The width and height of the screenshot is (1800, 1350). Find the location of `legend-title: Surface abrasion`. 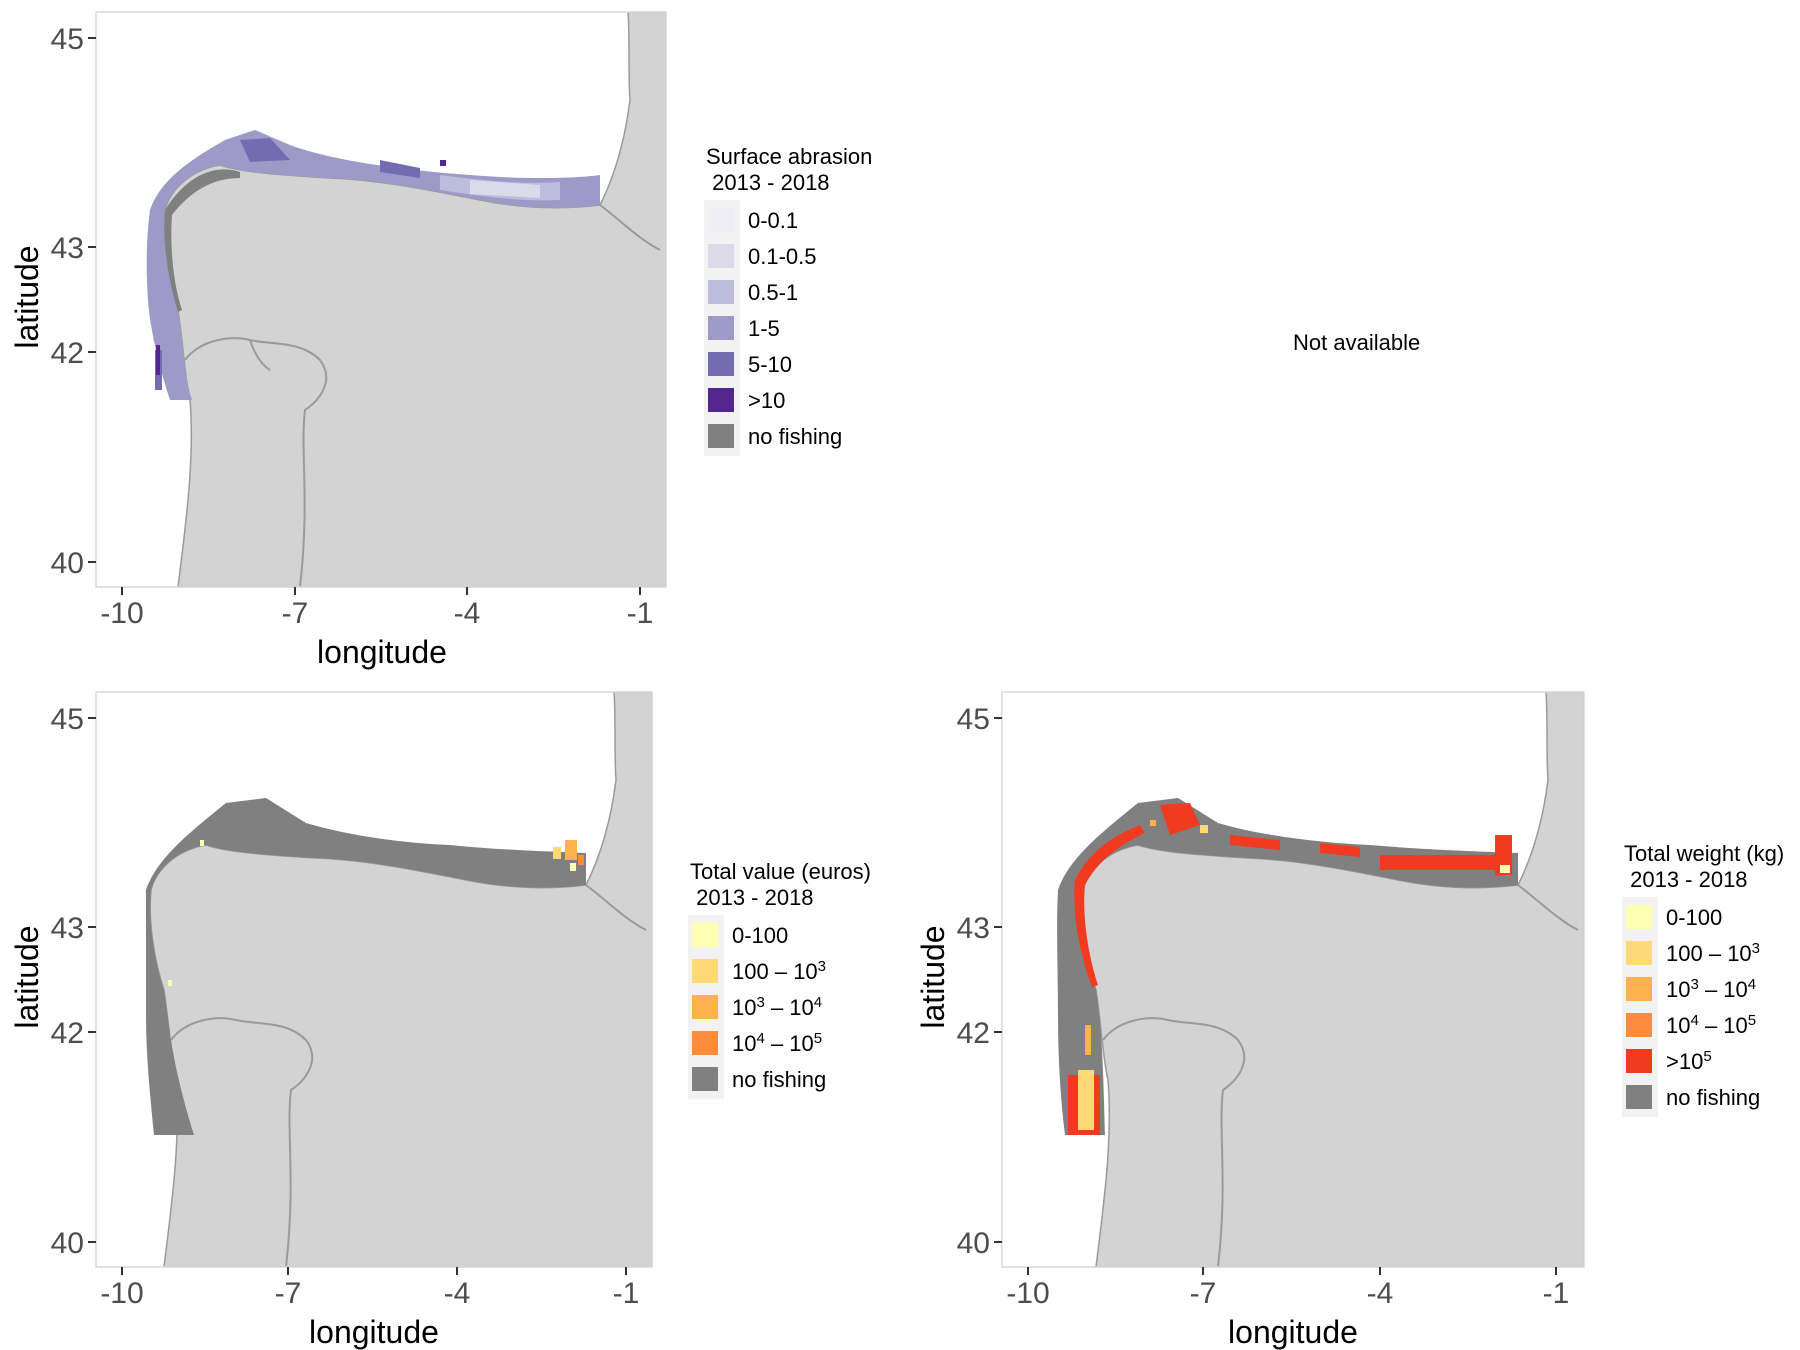

legend-title: Surface abrasion is located at coordinates (789, 156).